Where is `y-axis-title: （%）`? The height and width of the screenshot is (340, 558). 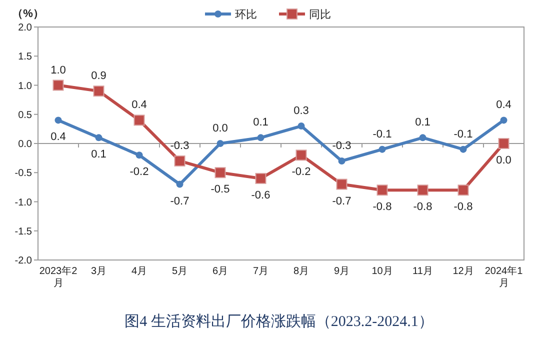 y-axis-title: （%） is located at coordinates (28, 14).